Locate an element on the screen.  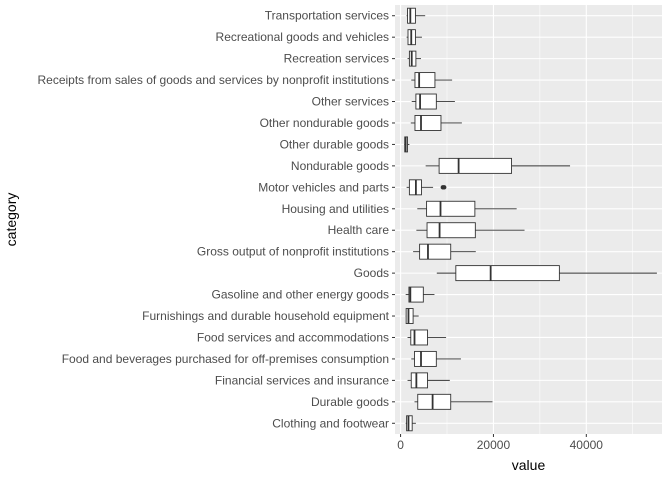
box-furnishings-and-durable-household-equipment is located at coordinates (412, 316).